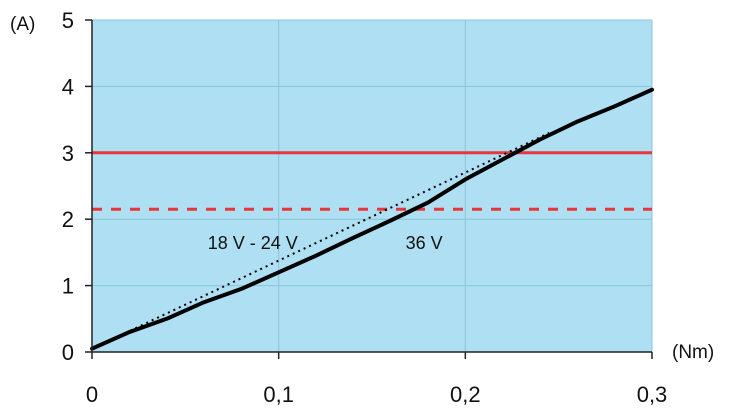 This screenshot has width=734, height=414. I want to click on y-tick-label: 3, so click(68, 153).